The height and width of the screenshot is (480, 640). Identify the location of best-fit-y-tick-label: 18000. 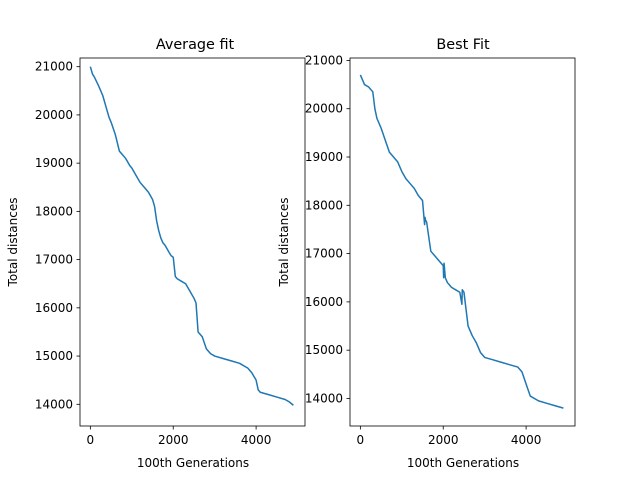
(324, 205).